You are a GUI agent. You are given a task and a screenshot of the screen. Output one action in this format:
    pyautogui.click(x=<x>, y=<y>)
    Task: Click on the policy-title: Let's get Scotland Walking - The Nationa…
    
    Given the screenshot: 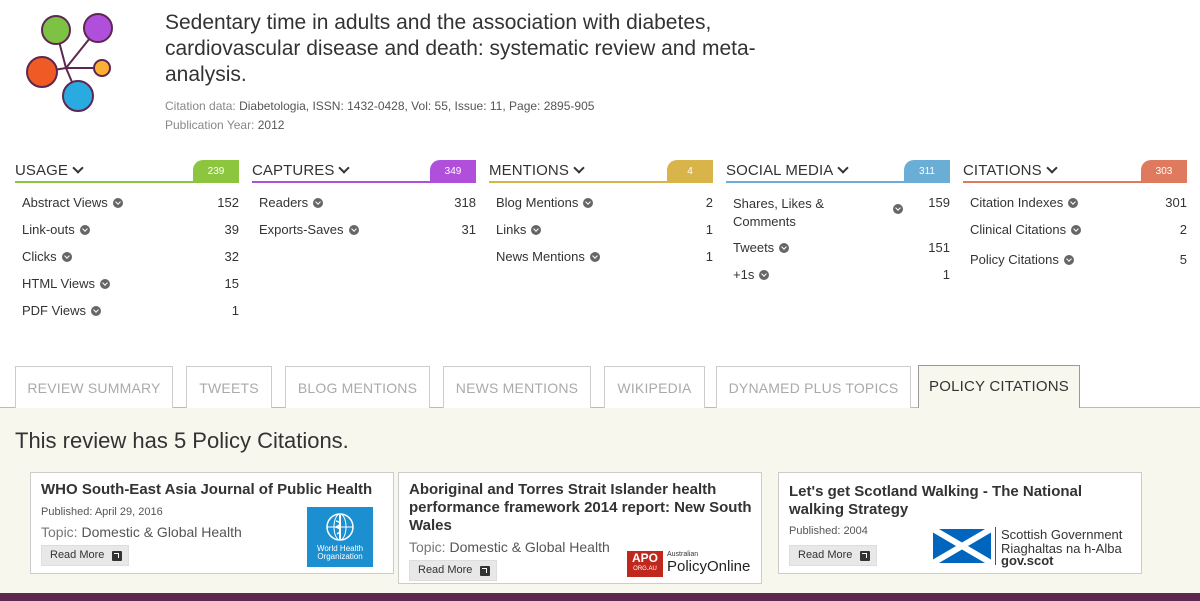 What is the action you would take?
    pyautogui.click(x=936, y=500)
    